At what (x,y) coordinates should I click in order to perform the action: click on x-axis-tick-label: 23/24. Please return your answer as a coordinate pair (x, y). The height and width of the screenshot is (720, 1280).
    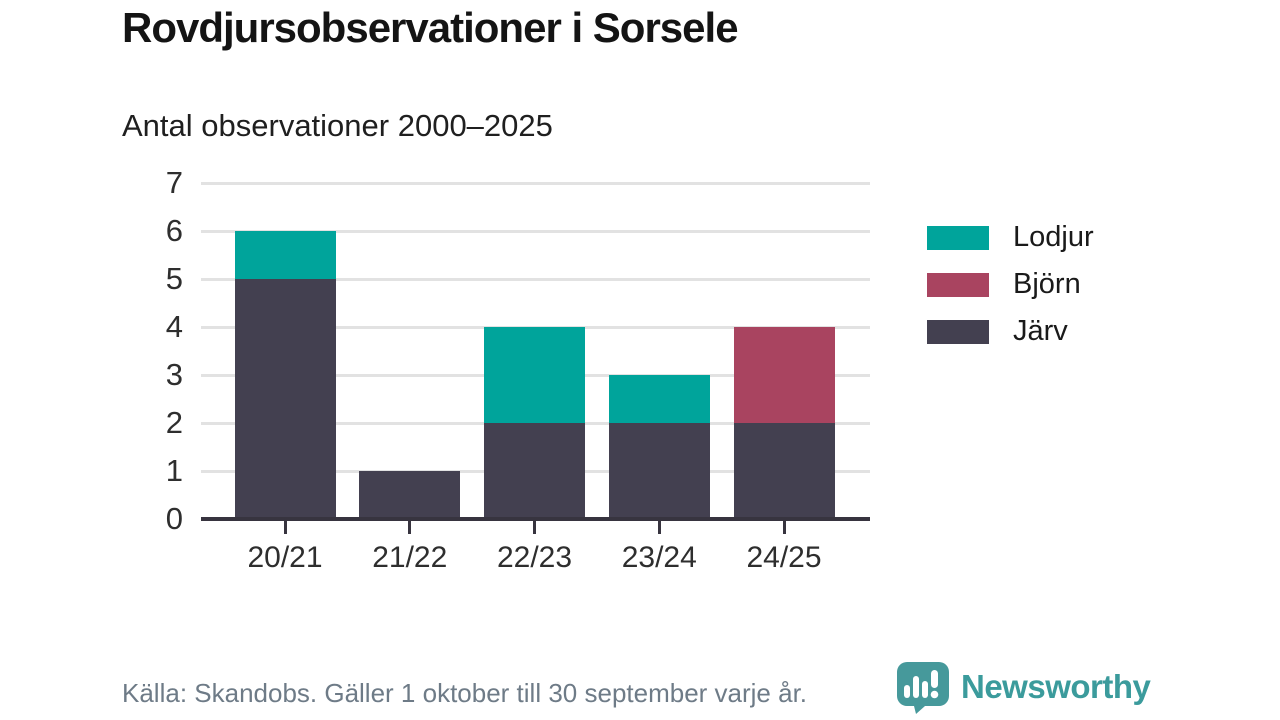
    Looking at the image, I should click on (659, 557).